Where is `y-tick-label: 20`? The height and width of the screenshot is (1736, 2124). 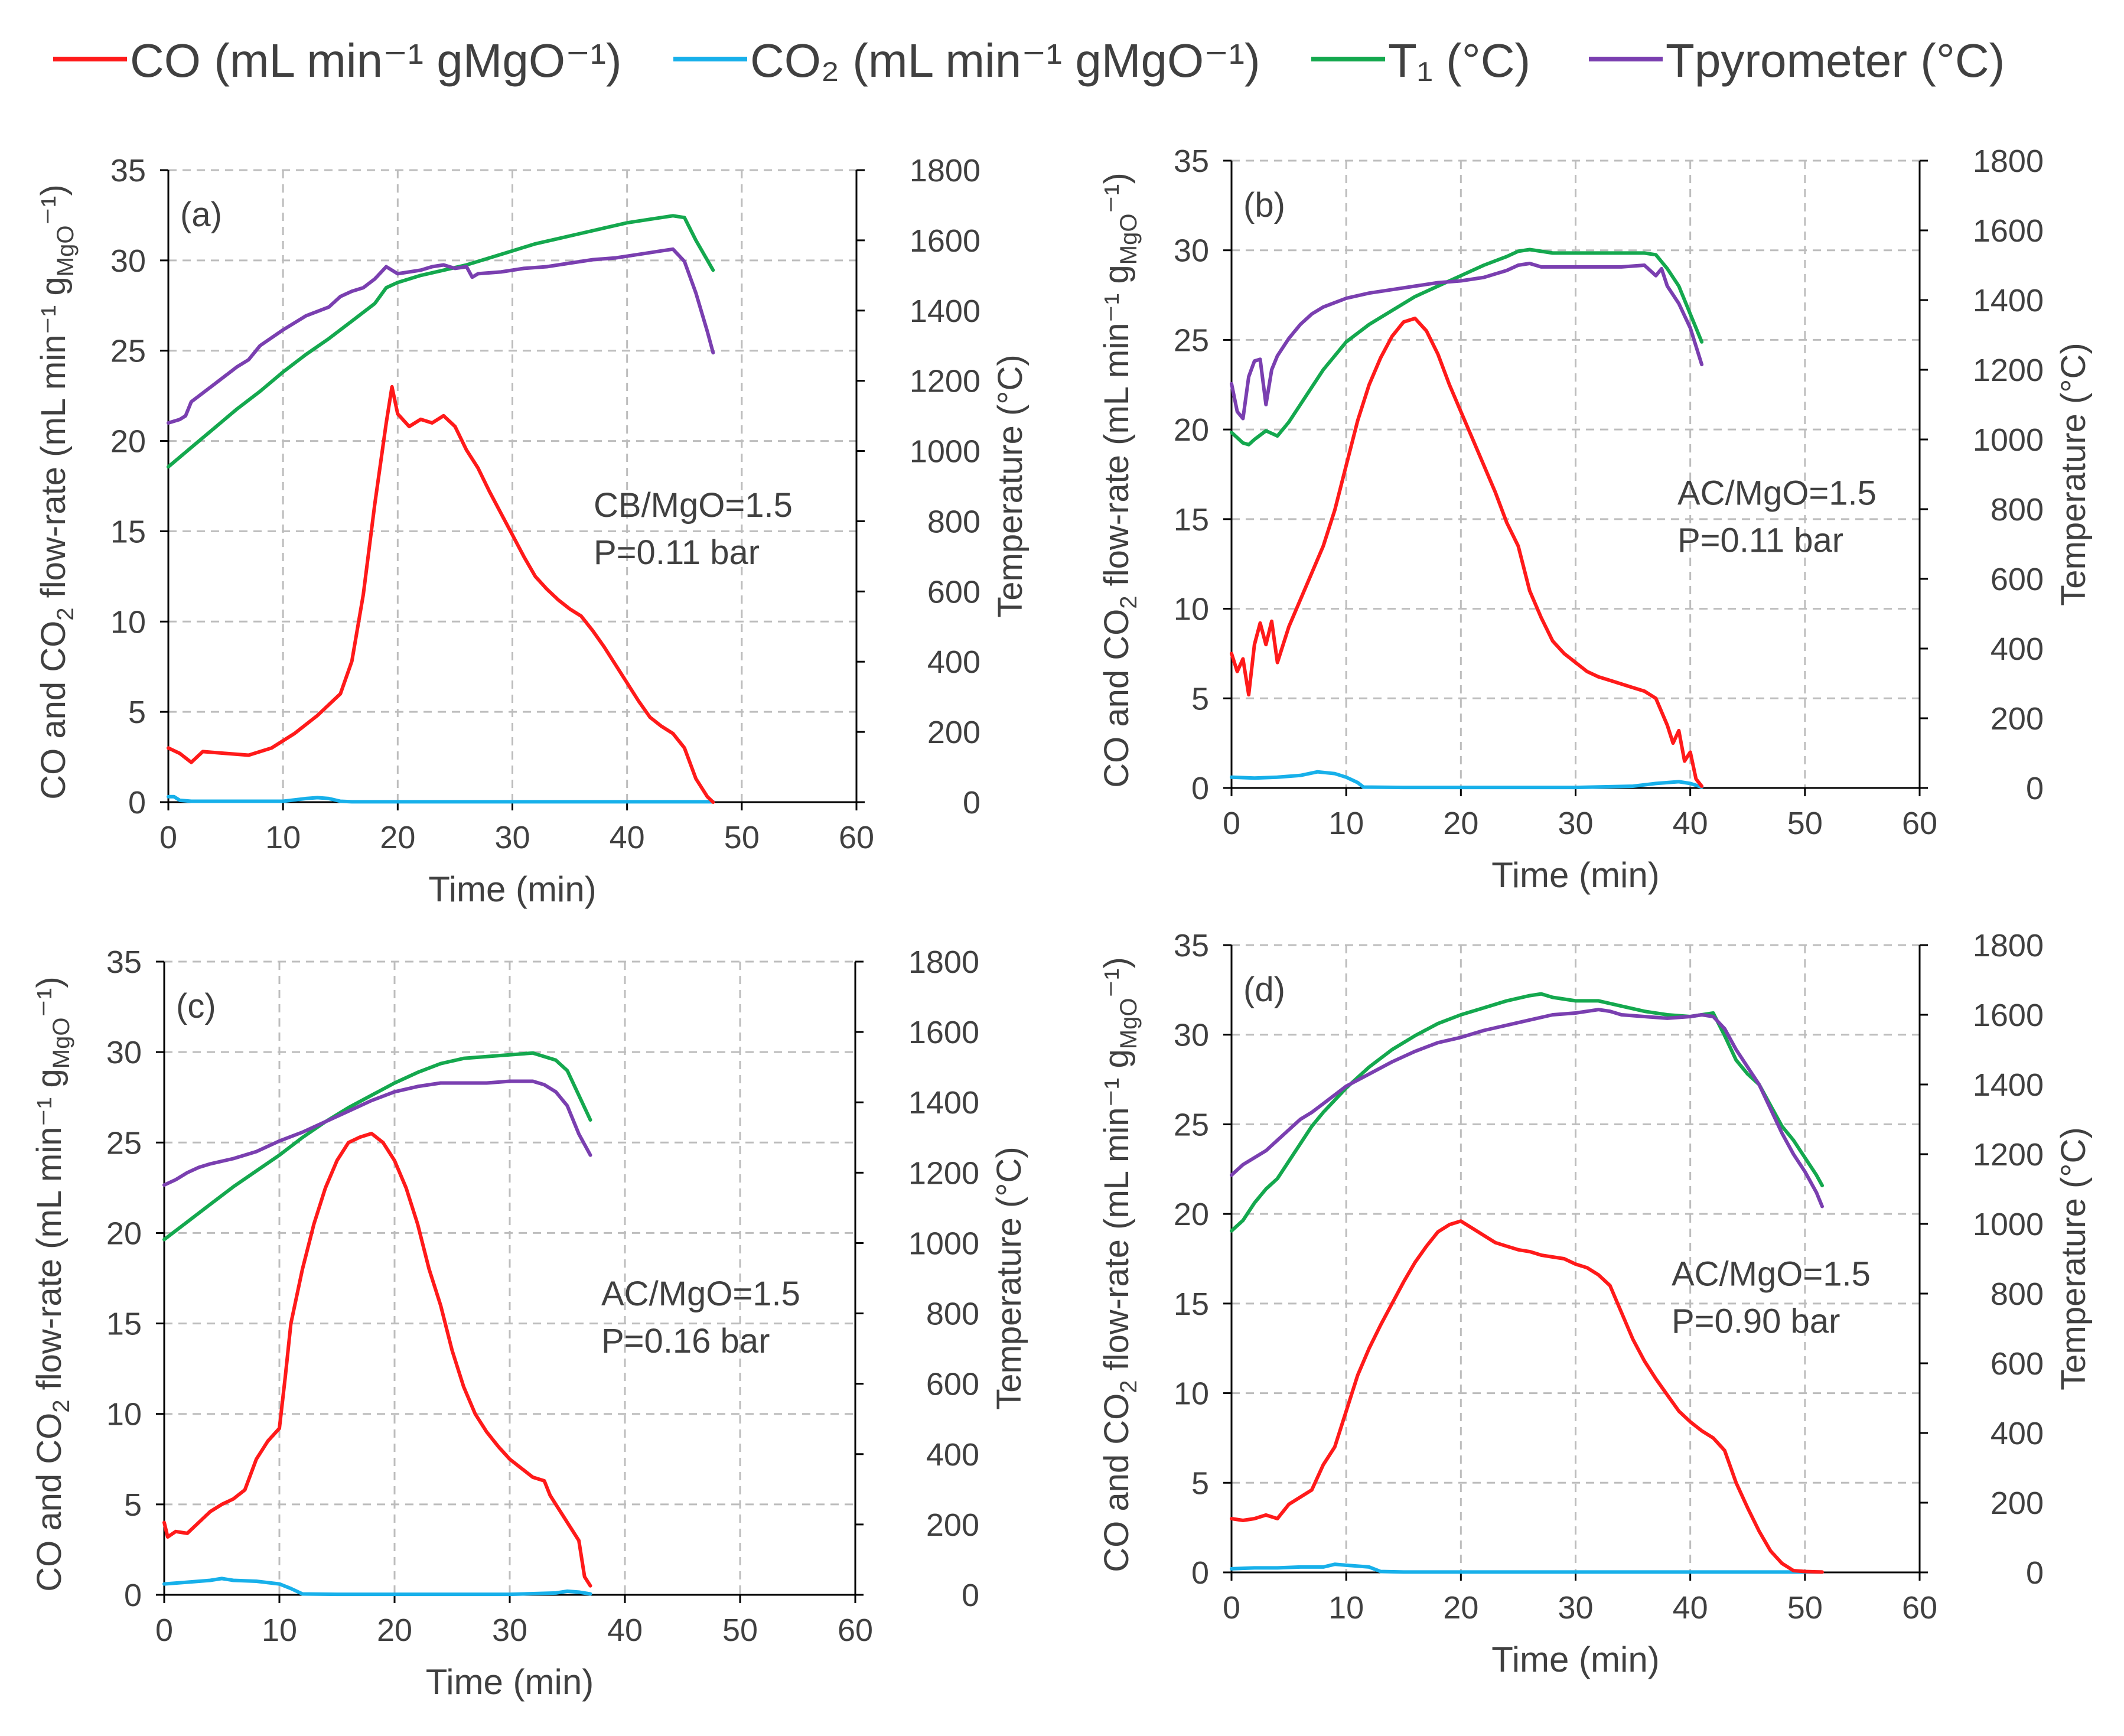 y-tick-label: 20 is located at coordinates (1191, 430).